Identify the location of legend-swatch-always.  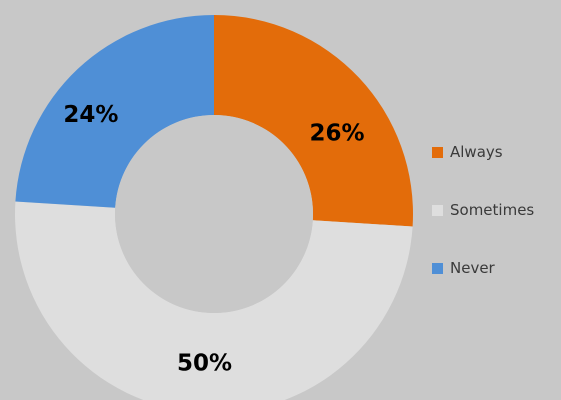
(437, 152).